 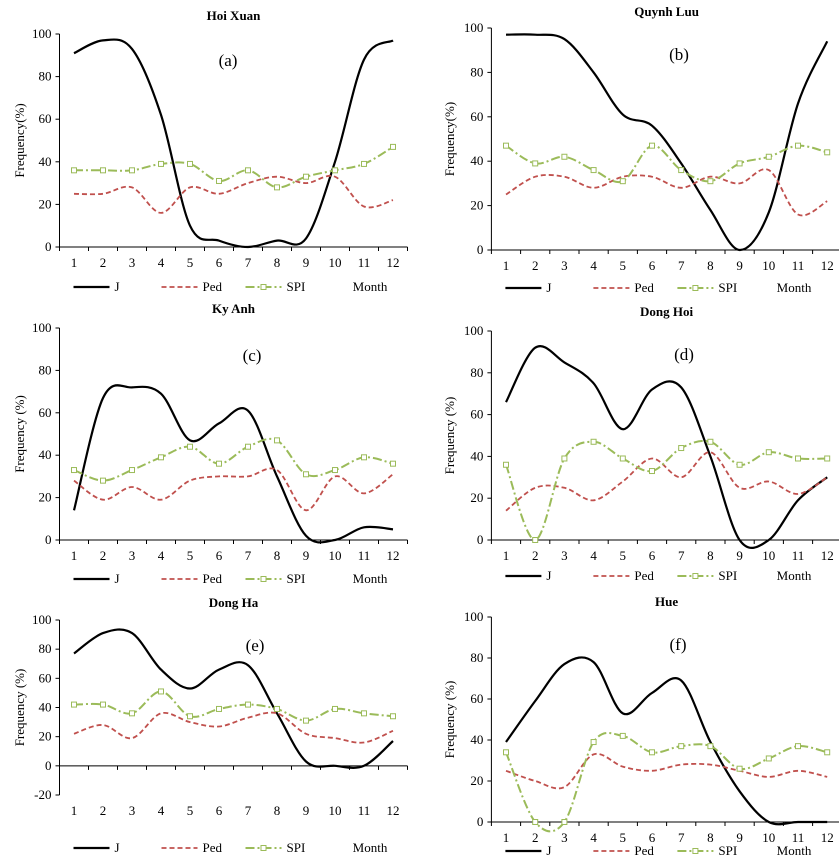 I want to click on series-line-spi, so click(x=234, y=167).